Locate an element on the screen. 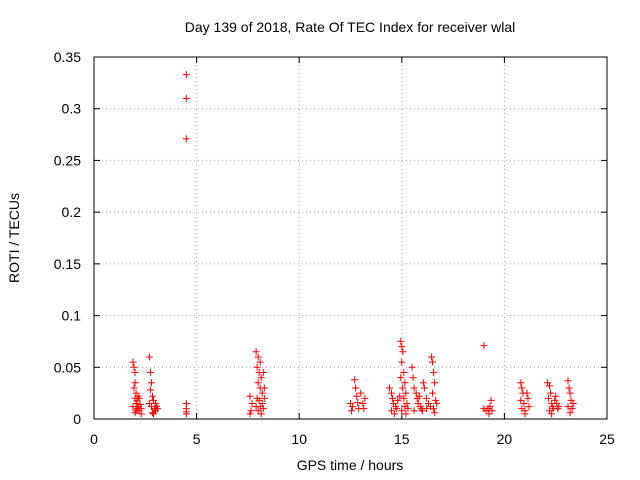  x-tick-label: 5 is located at coordinates (197, 439).